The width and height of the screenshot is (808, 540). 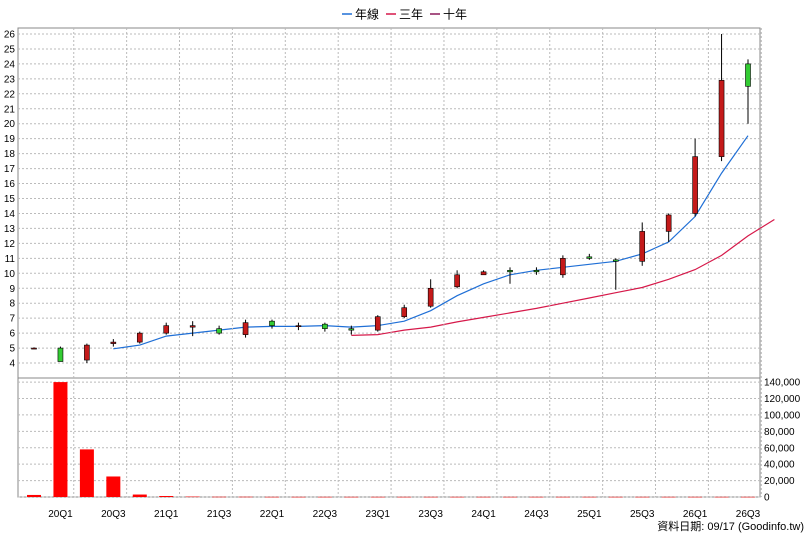 I want to click on legend-label: 年線, so click(x=367, y=14).